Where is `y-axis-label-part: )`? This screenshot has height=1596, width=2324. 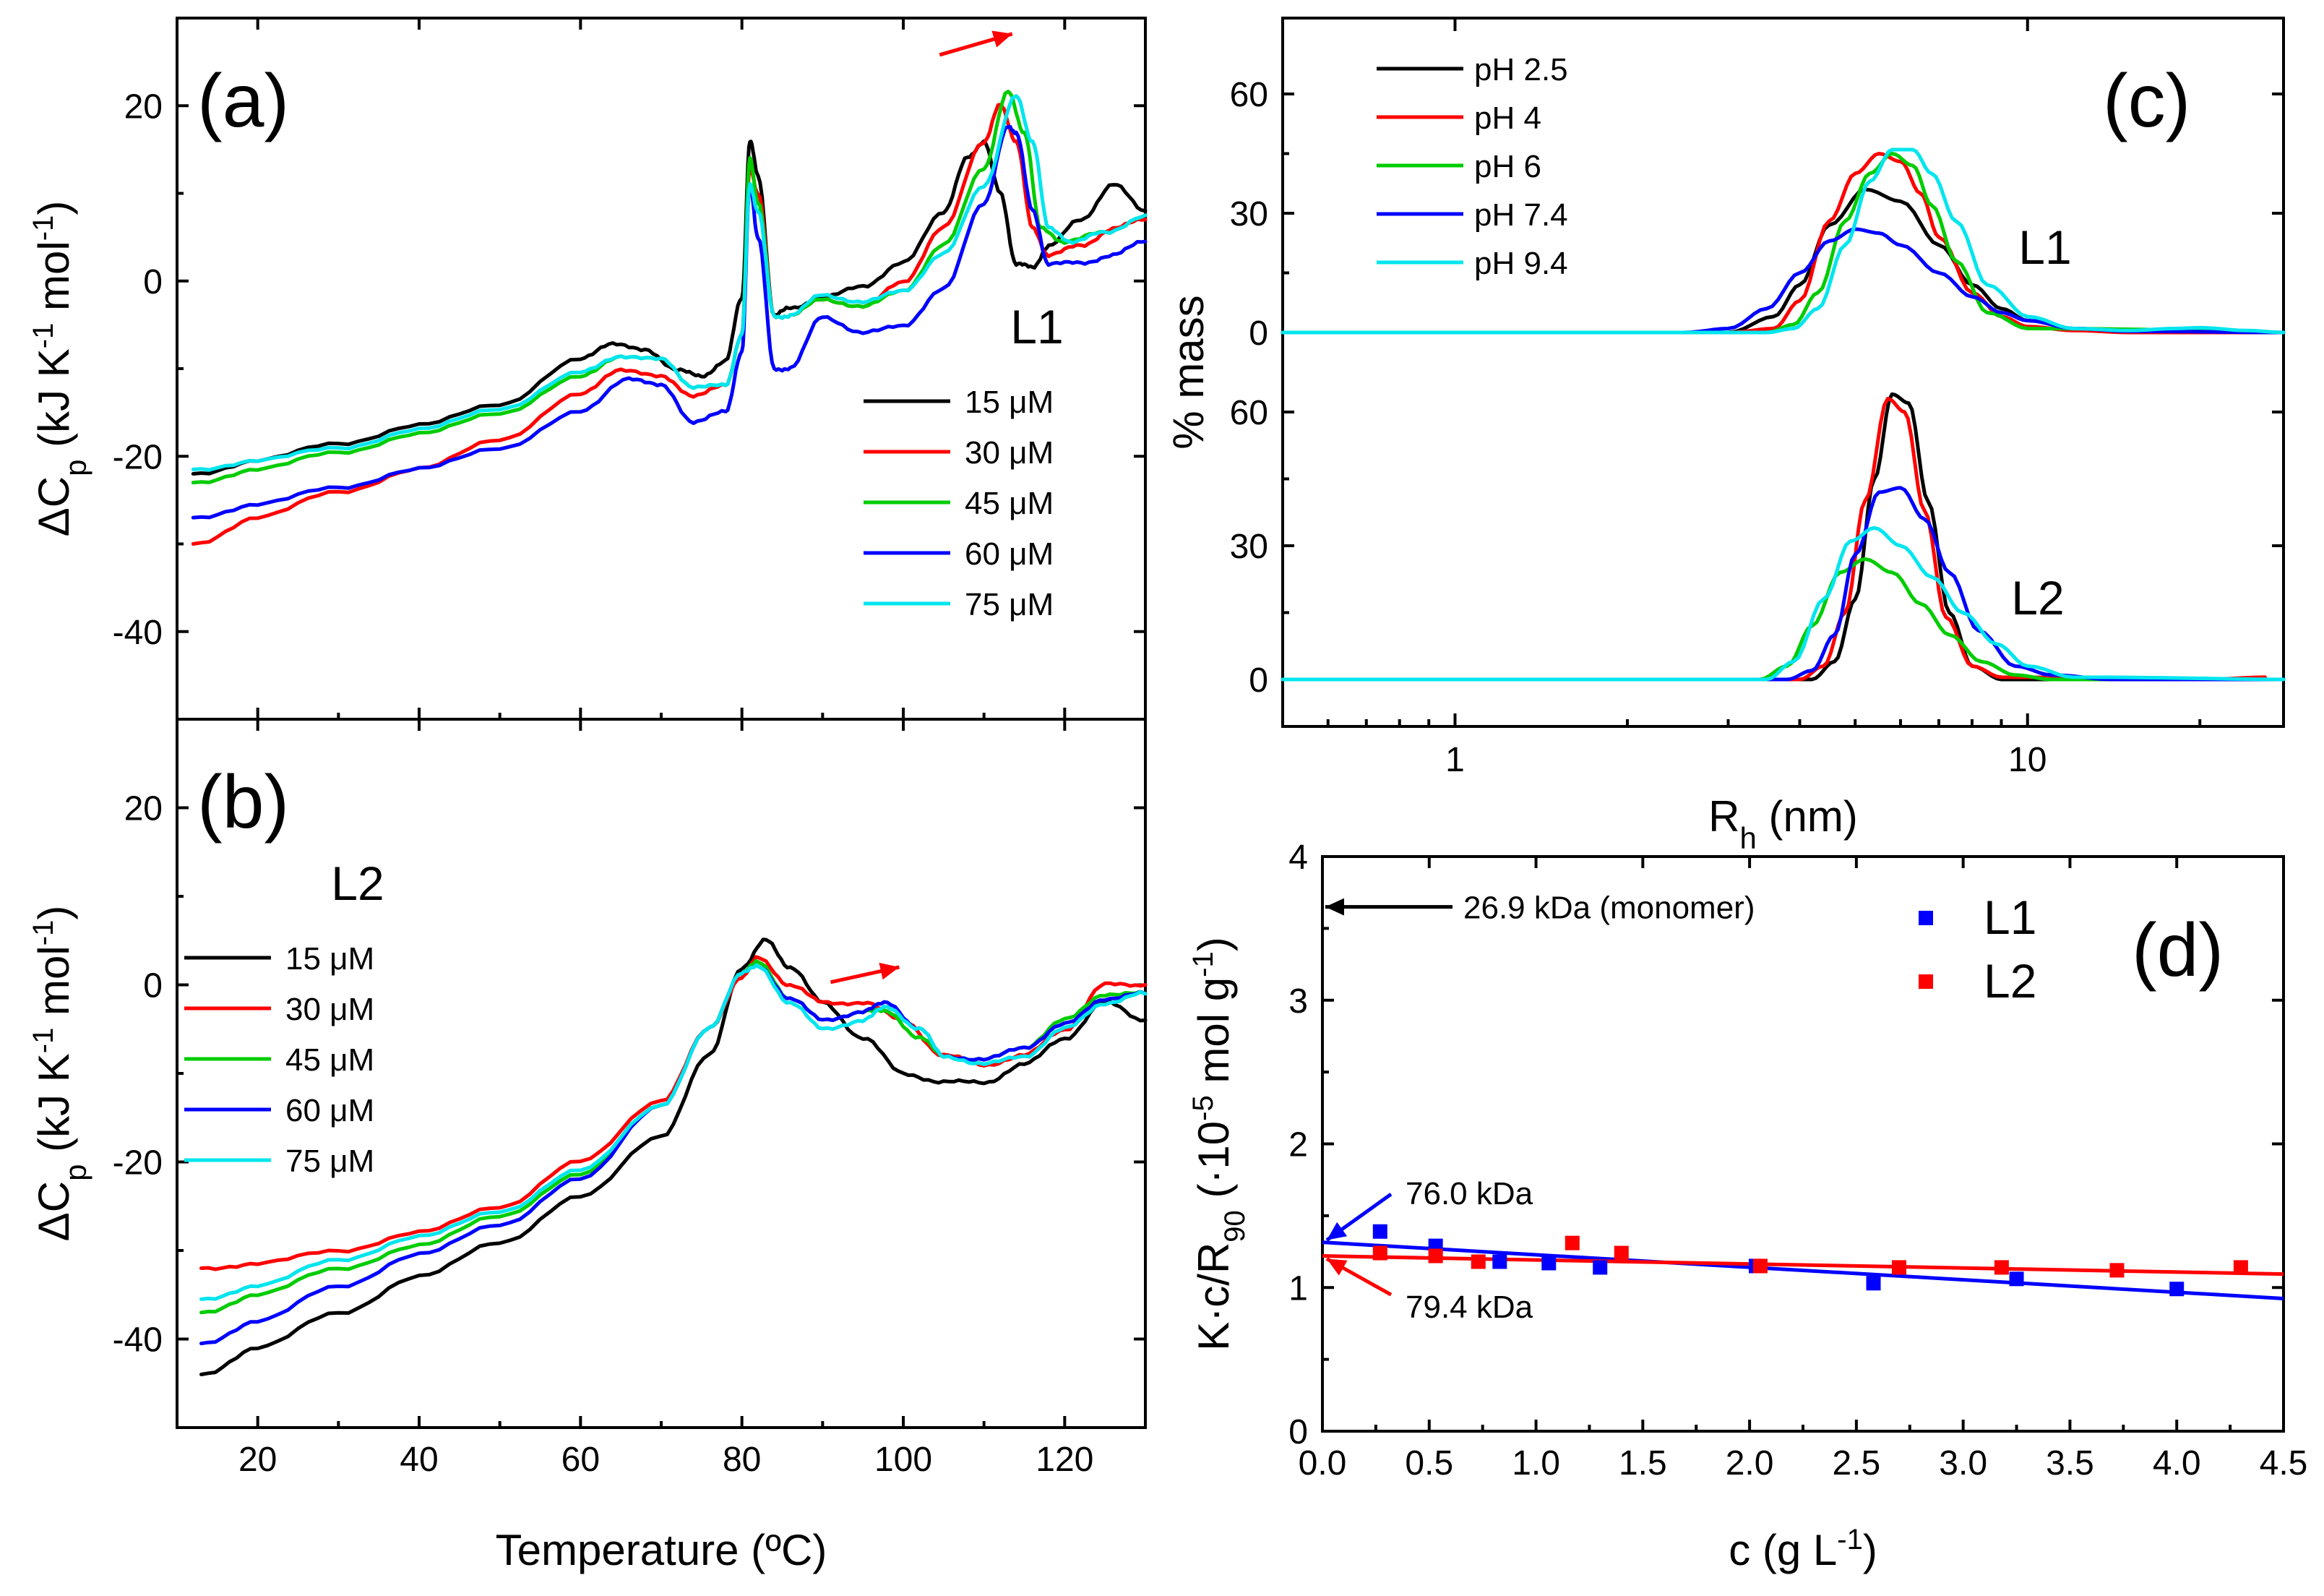
y-axis-label-part: ) is located at coordinates (1213, 944).